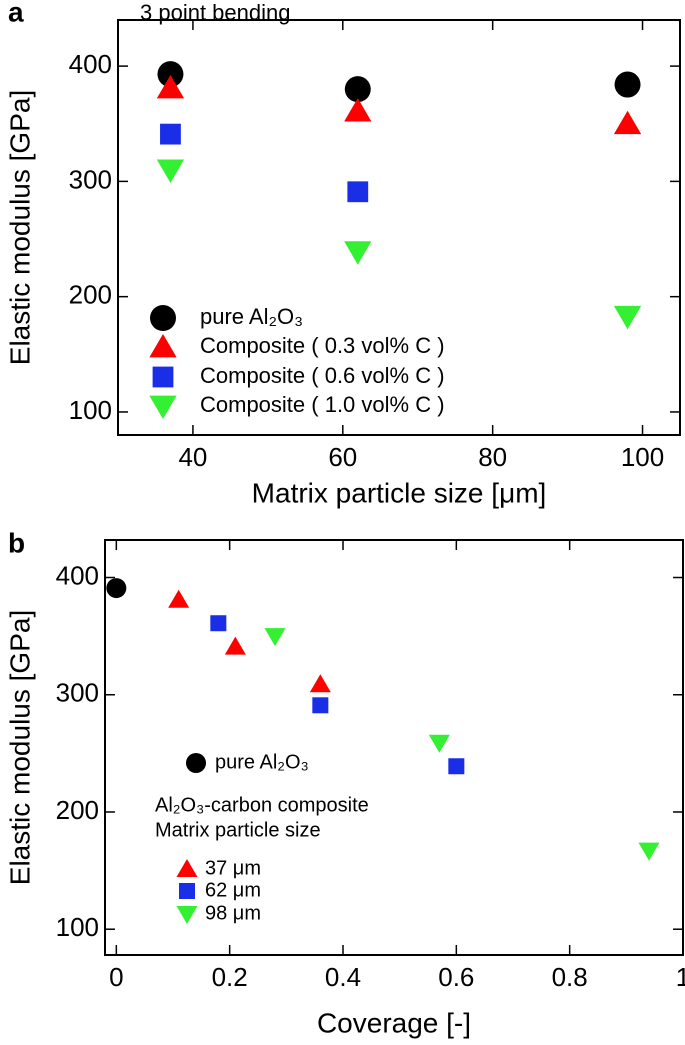 The width and height of the screenshot is (685, 1045). I want to click on x-tick-label: 40, so click(192, 457).